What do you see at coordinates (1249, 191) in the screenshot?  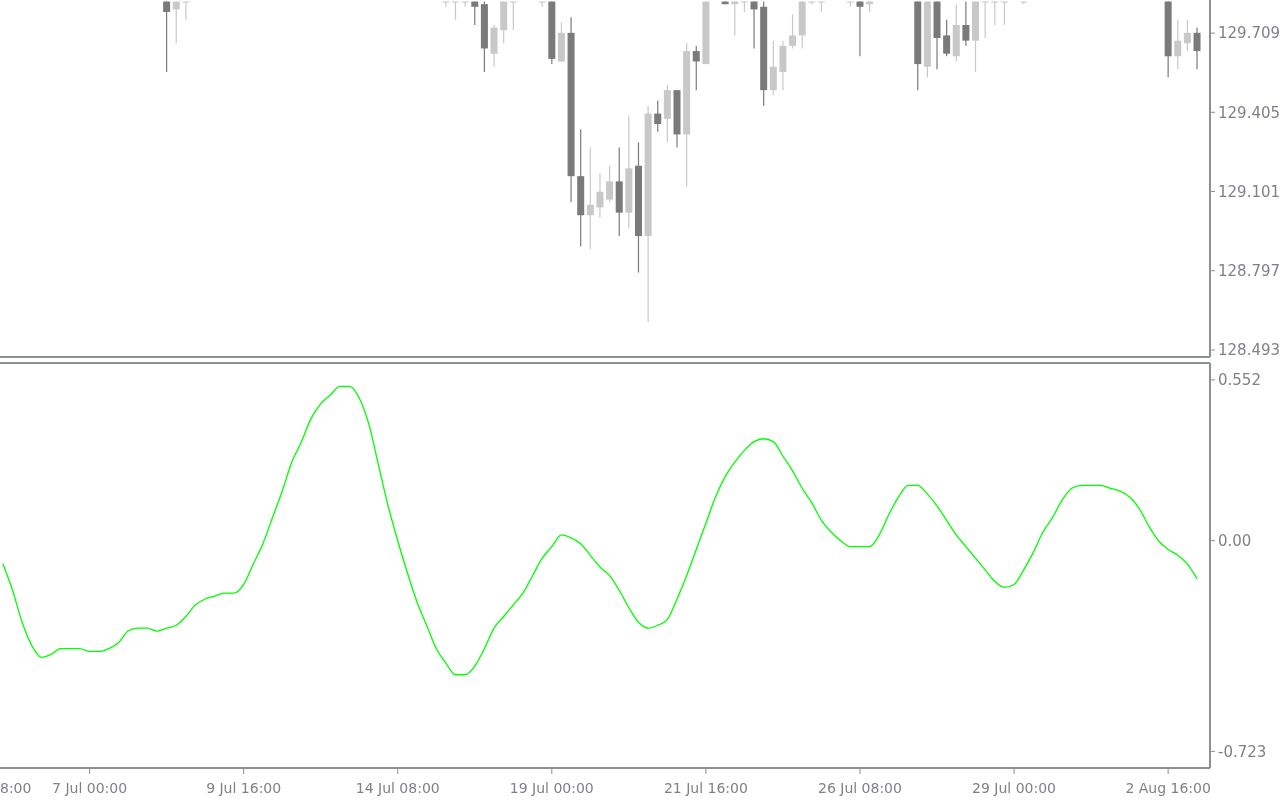 I see `y-tick-label: 129.101` at bounding box center [1249, 191].